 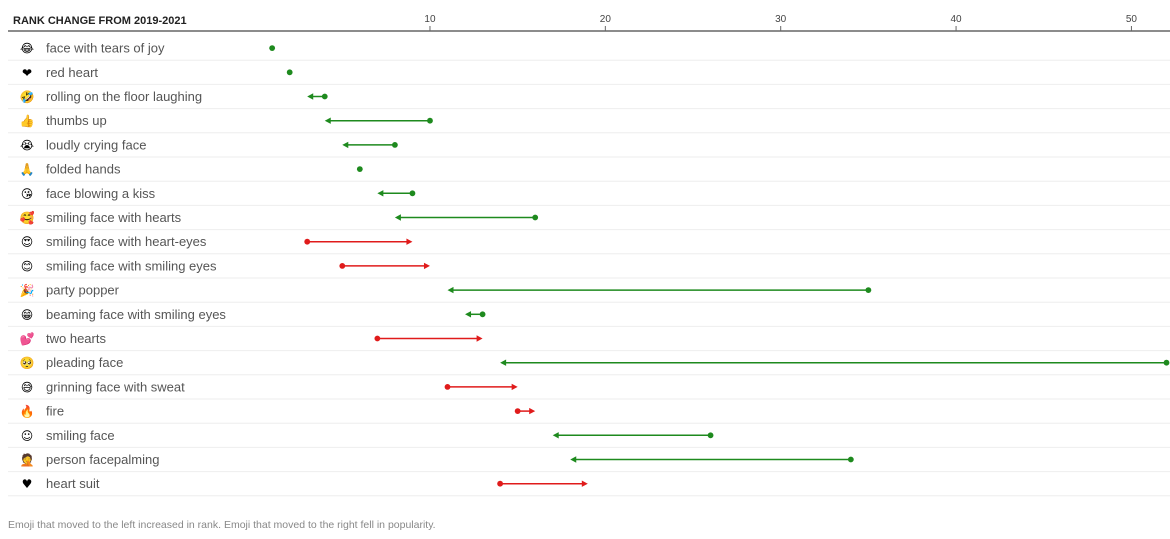 I want to click on emoji-icon: ♥, so click(x=27, y=484).